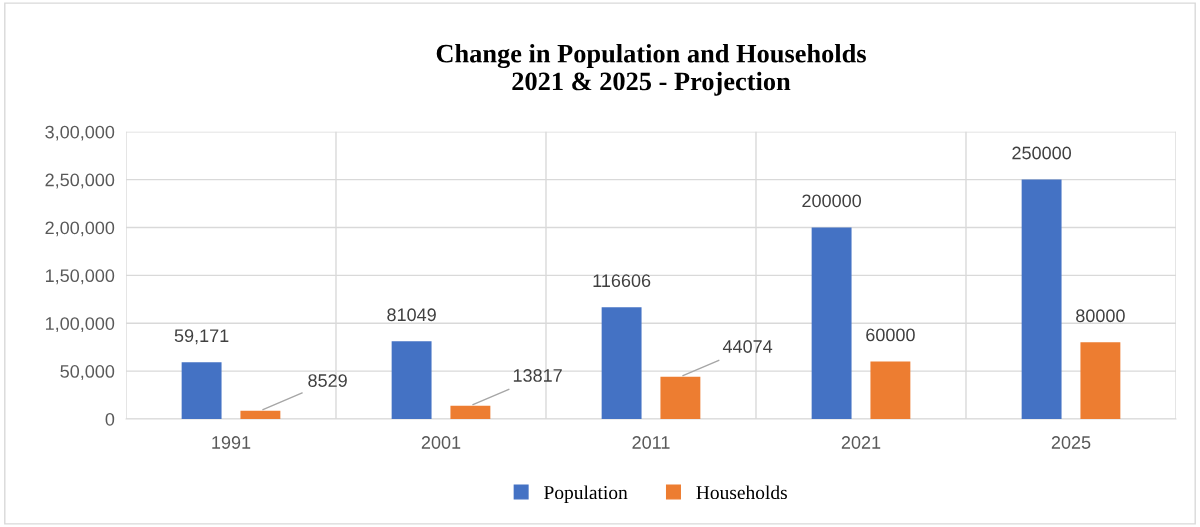  What do you see at coordinates (110, 419) in the screenshot?
I see `y-tick-label: 0` at bounding box center [110, 419].